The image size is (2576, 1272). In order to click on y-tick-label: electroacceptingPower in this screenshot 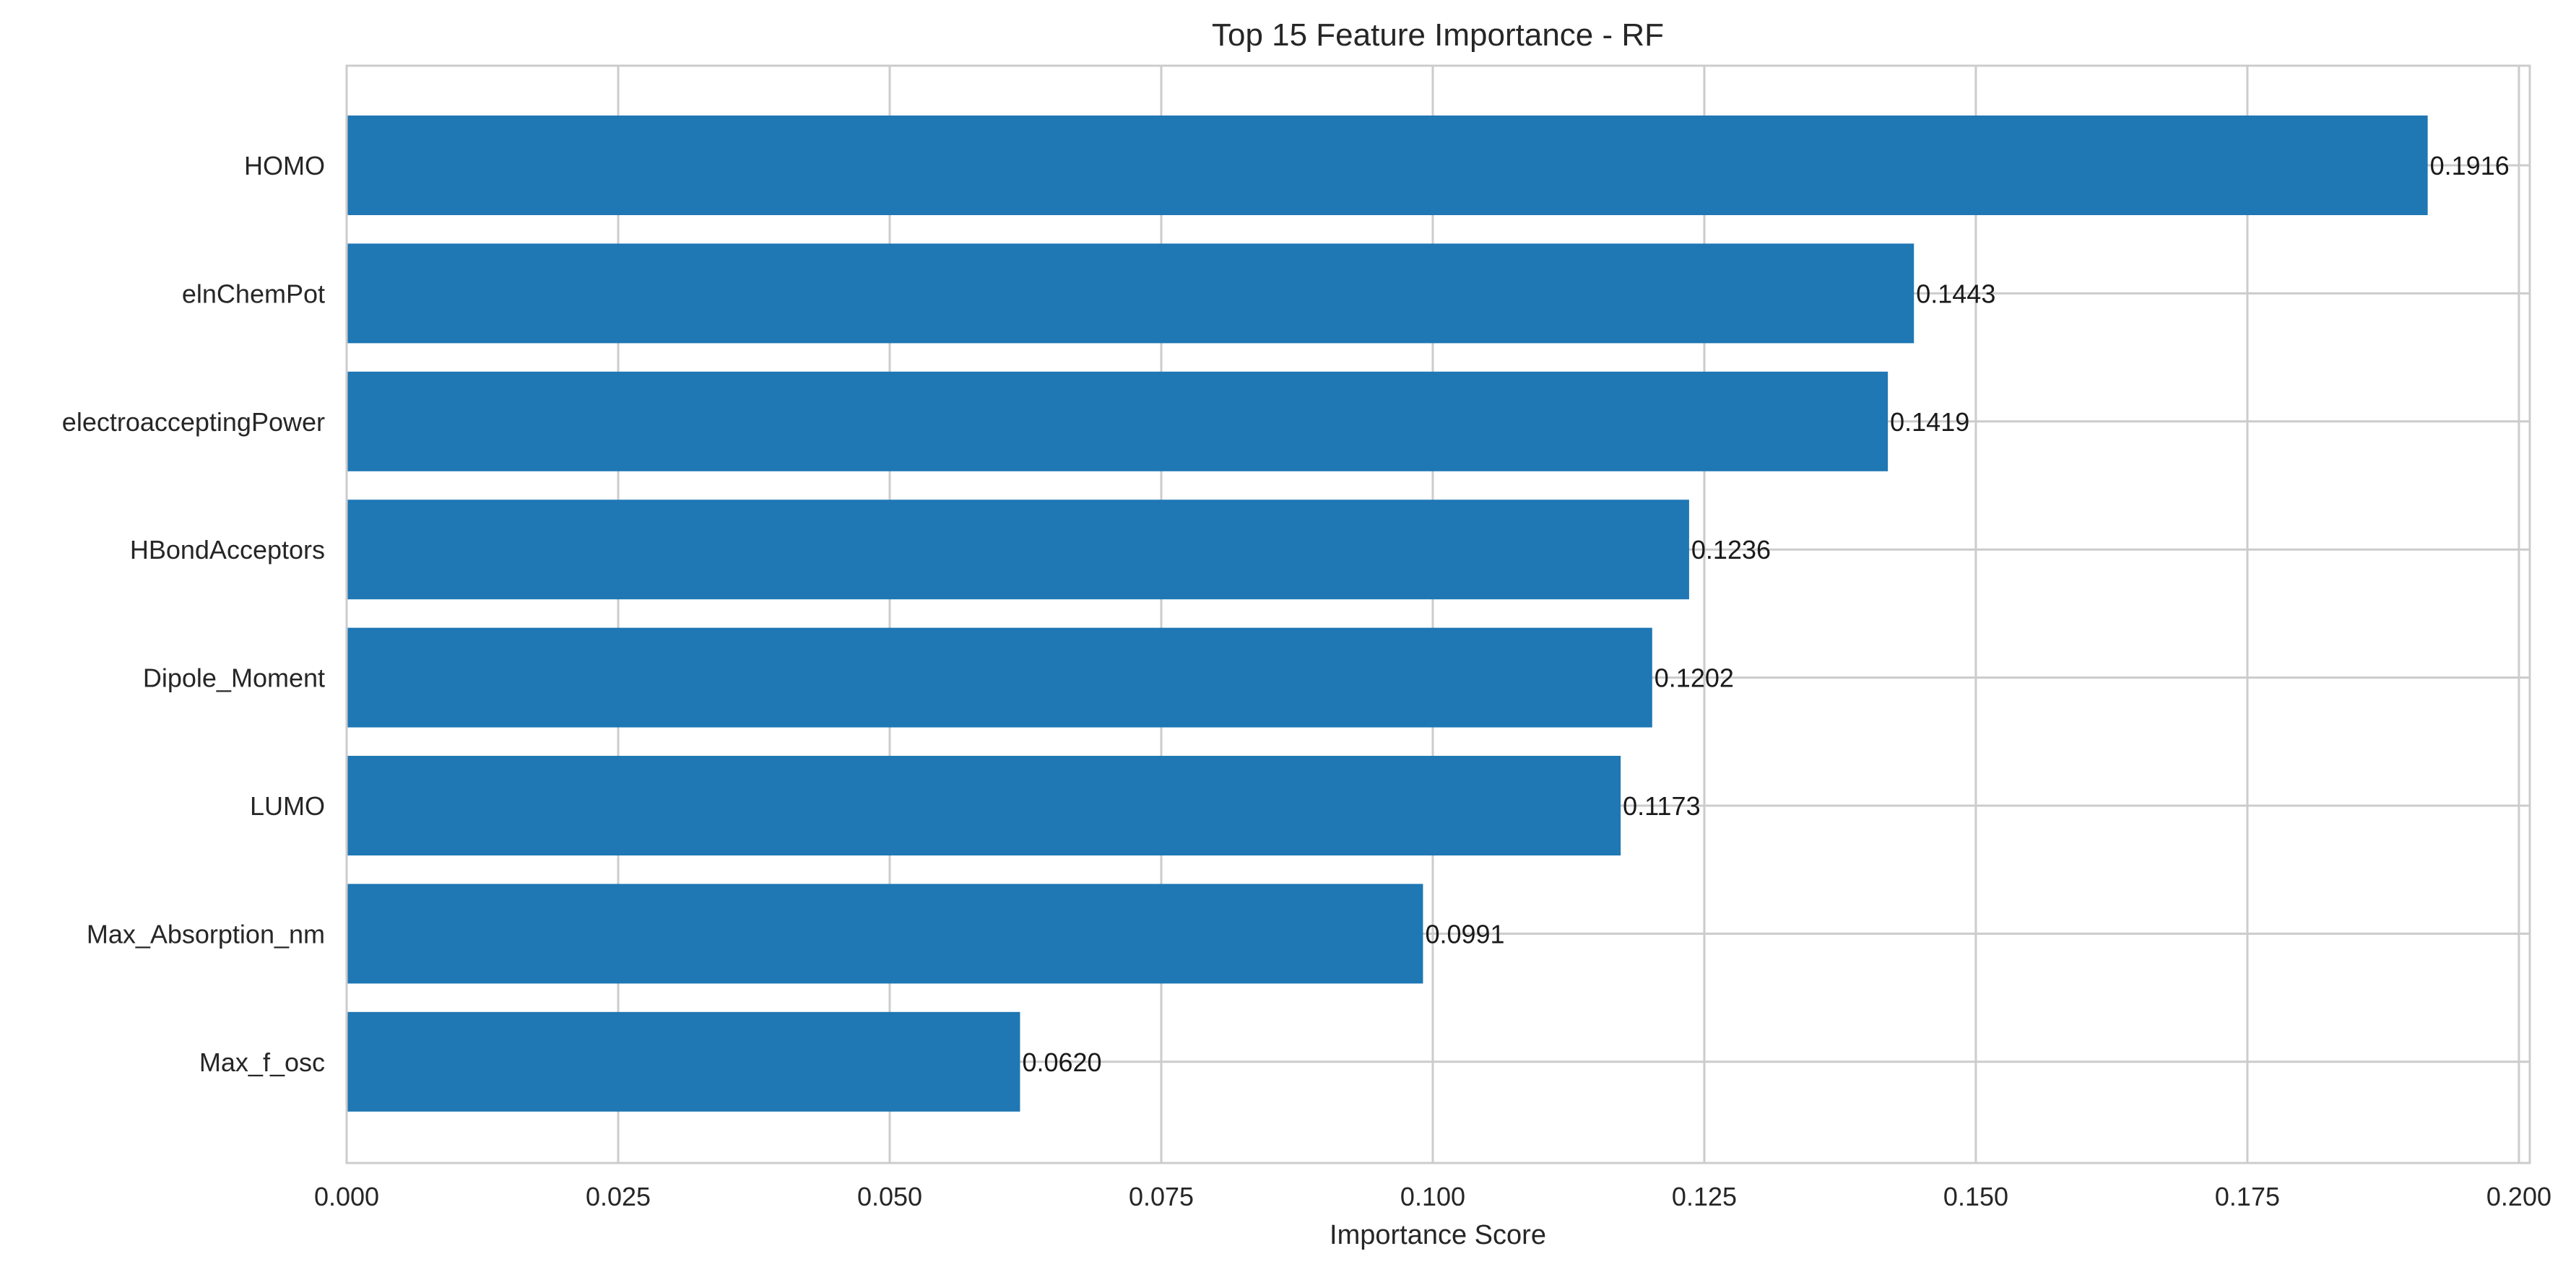, I will do `click(193, 422)`.